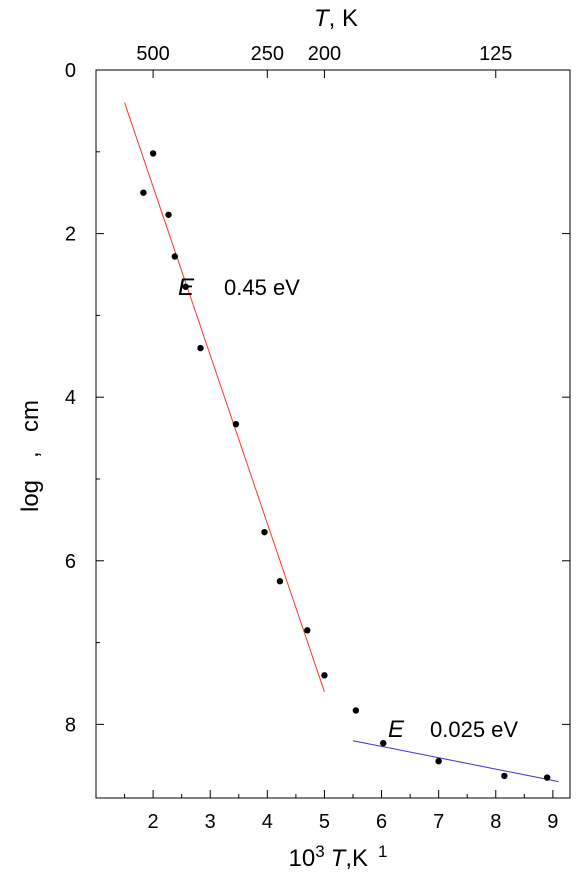 The width and height of the screenshot is (582, 878). Describe the element at coordinates (152, 54) in the screenshot. I see `top-tick-label: 500` at that location.